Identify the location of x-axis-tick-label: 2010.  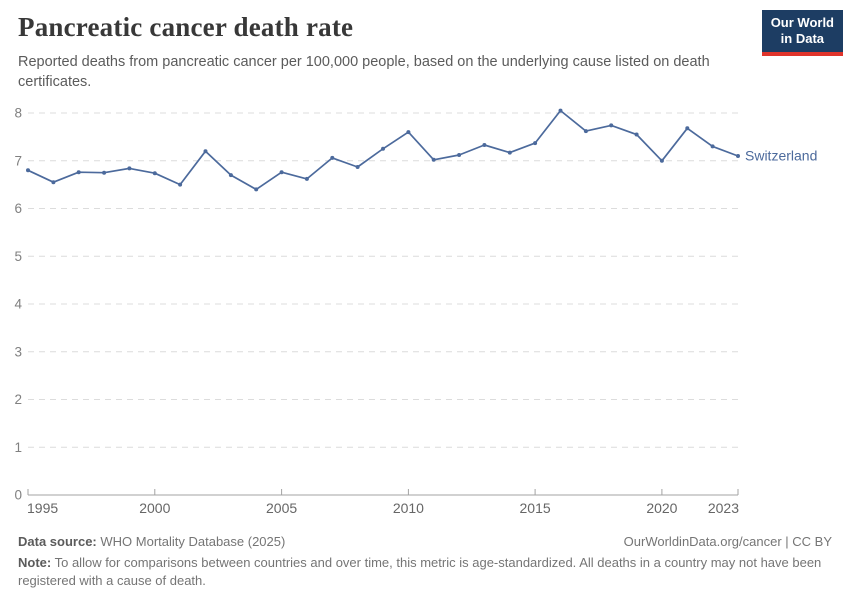
(408, 508).